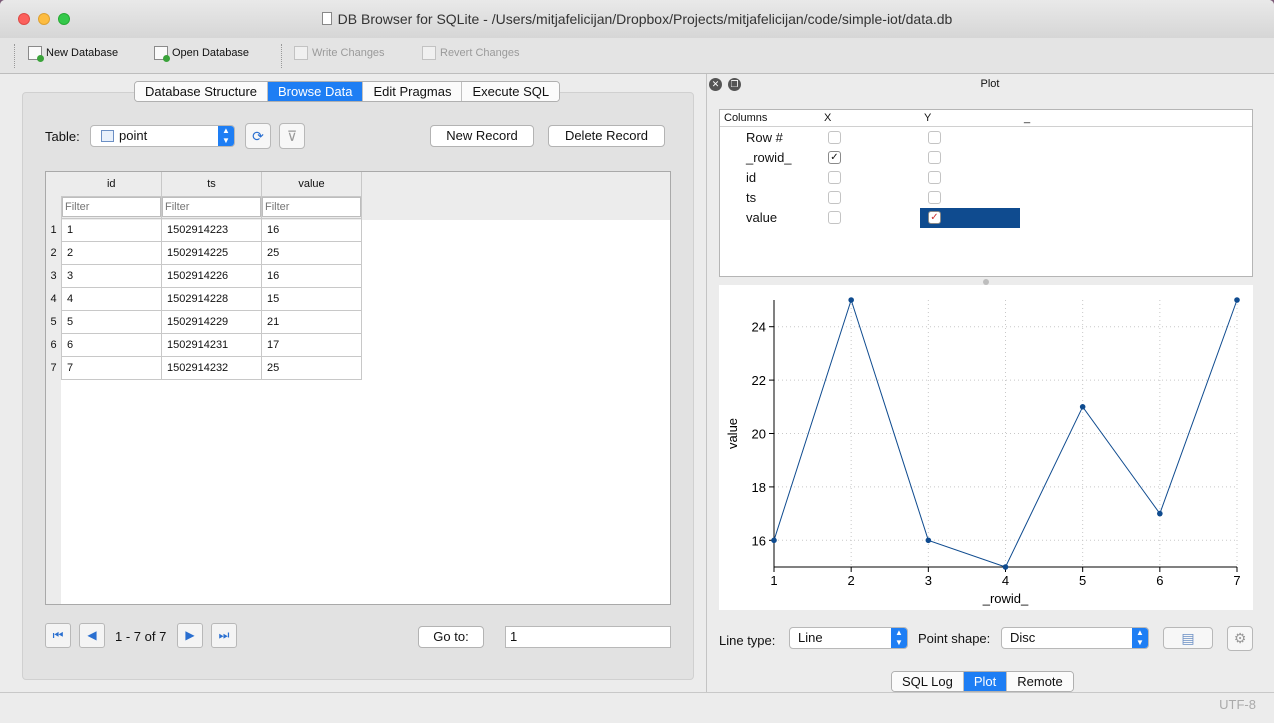 Image resolution: width=1274 pixels, height=723 pixels. I want to click on plot-column-row: ts, so click(986, 198).